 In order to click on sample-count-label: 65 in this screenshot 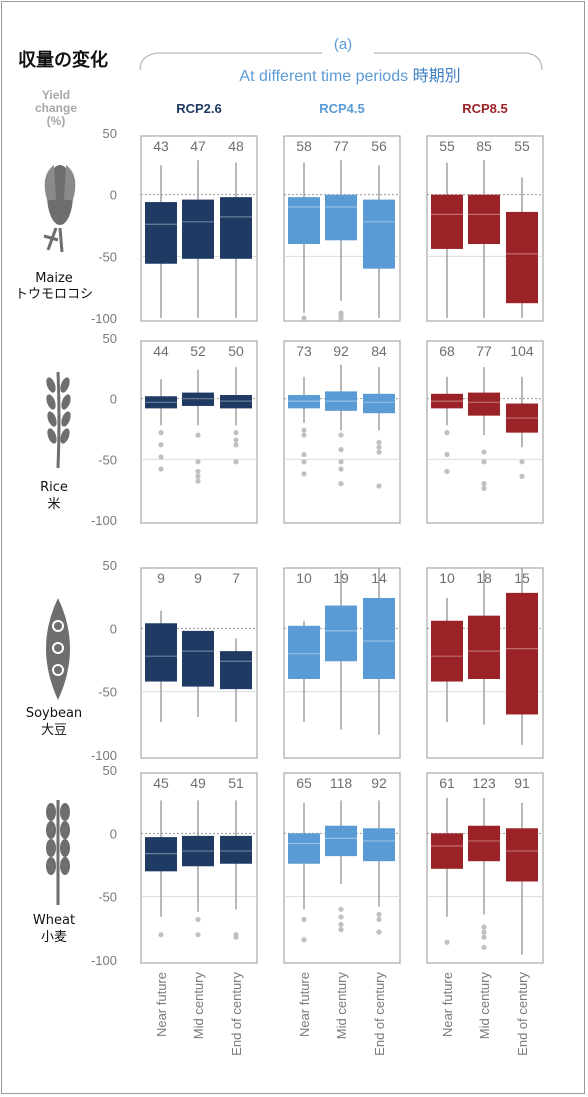, I will do `click(304, 783)`.